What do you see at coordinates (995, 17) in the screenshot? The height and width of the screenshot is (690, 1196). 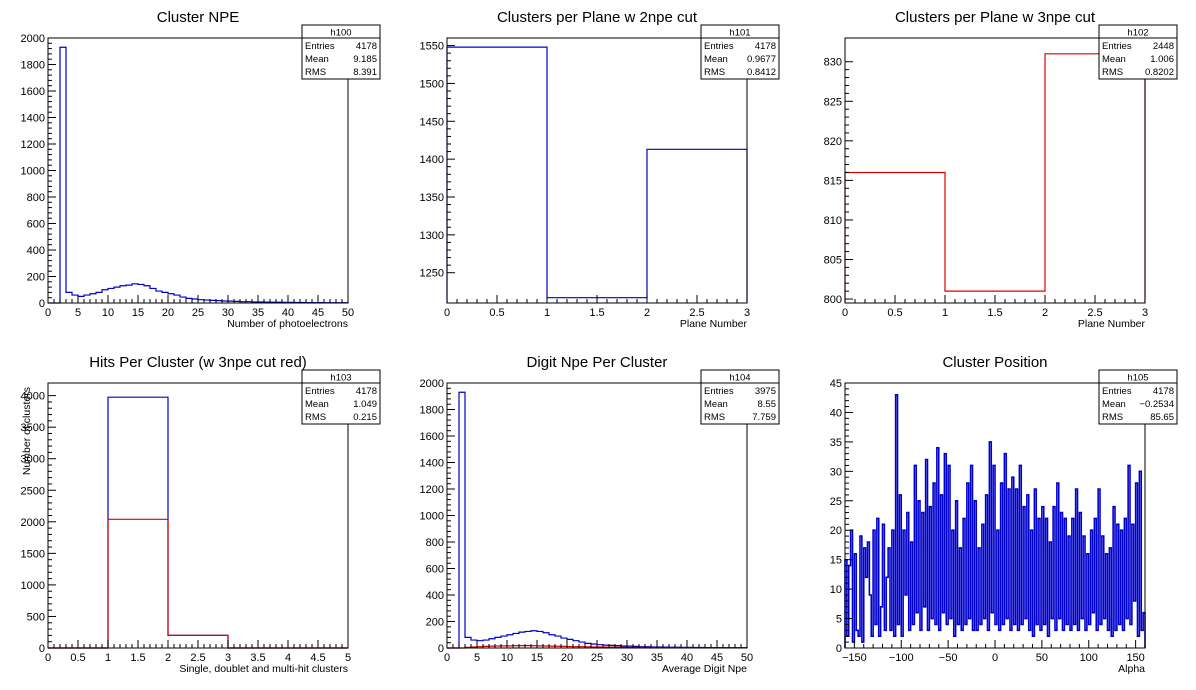 I see `chart-title: Clusters per Plane w 3npe cut` at bounding box center [995, 17].